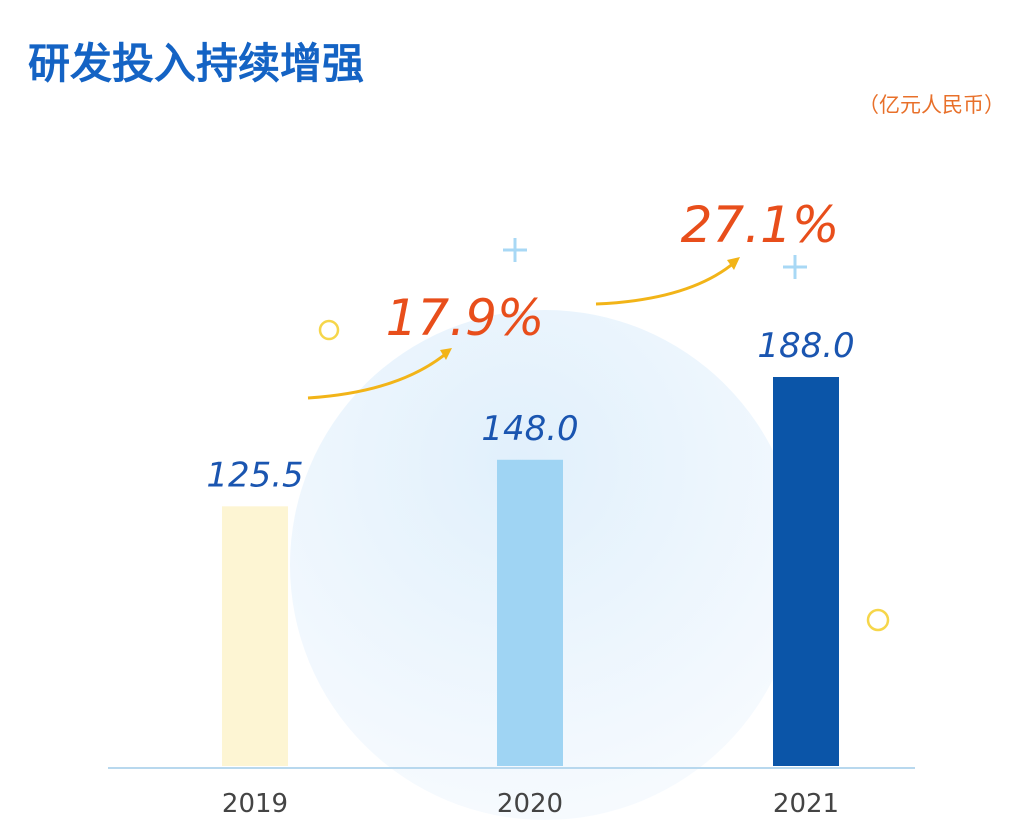 Image resolution: width=1022 pixels, height=836 pixels. I want to click on x-tick-label: 2021, so click(806, 804).